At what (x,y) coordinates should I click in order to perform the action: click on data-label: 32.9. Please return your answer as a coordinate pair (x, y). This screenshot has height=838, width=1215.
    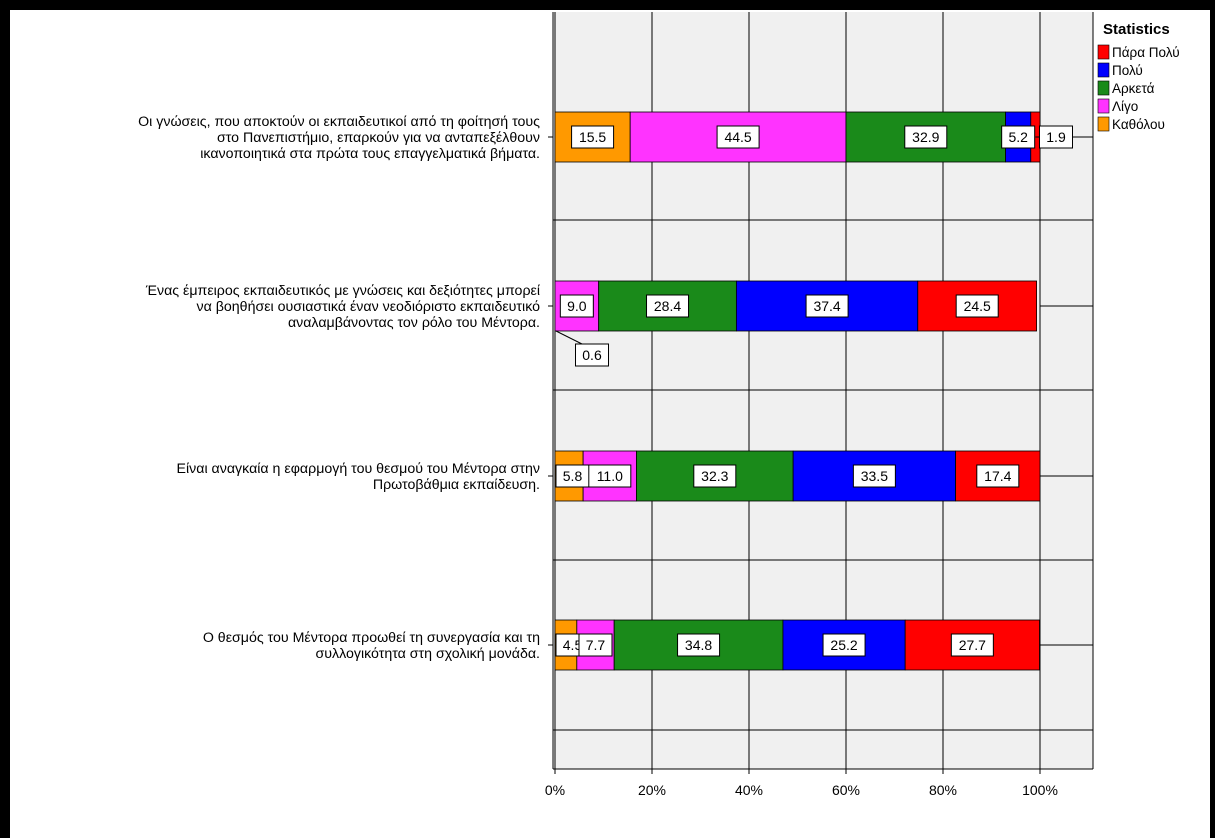
    Looking at the image, I should click on (925, 137).